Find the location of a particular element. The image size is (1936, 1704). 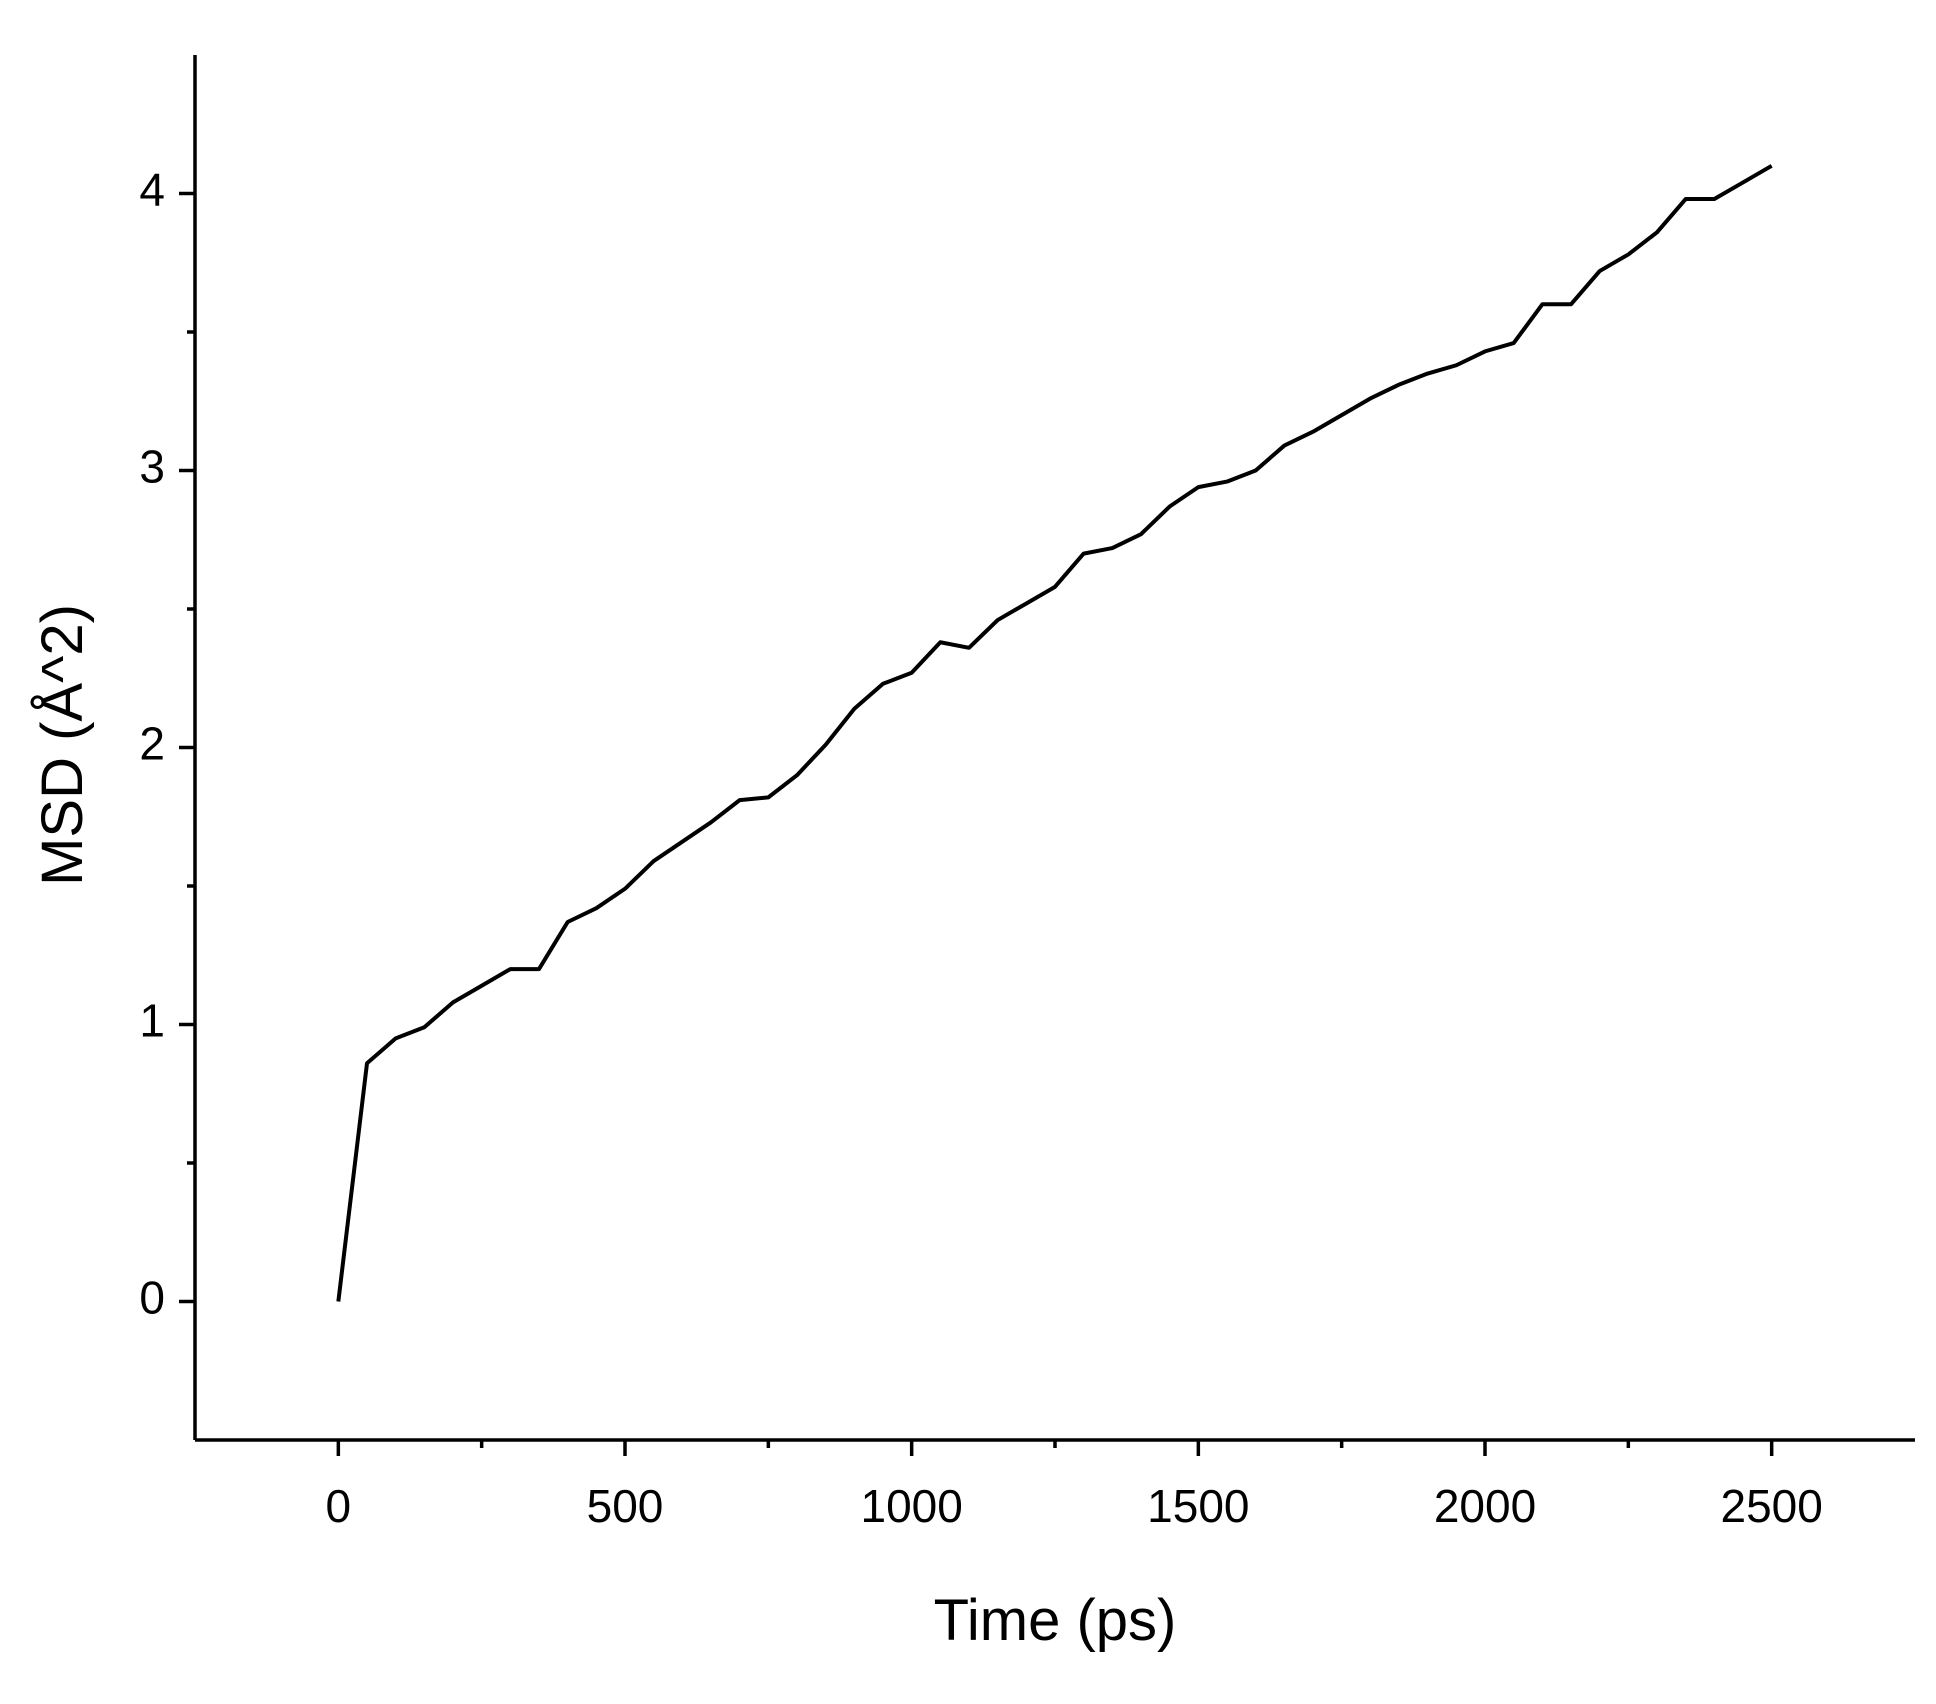

x-tick-label: 2000 is located at coordinates (1485, 1506).